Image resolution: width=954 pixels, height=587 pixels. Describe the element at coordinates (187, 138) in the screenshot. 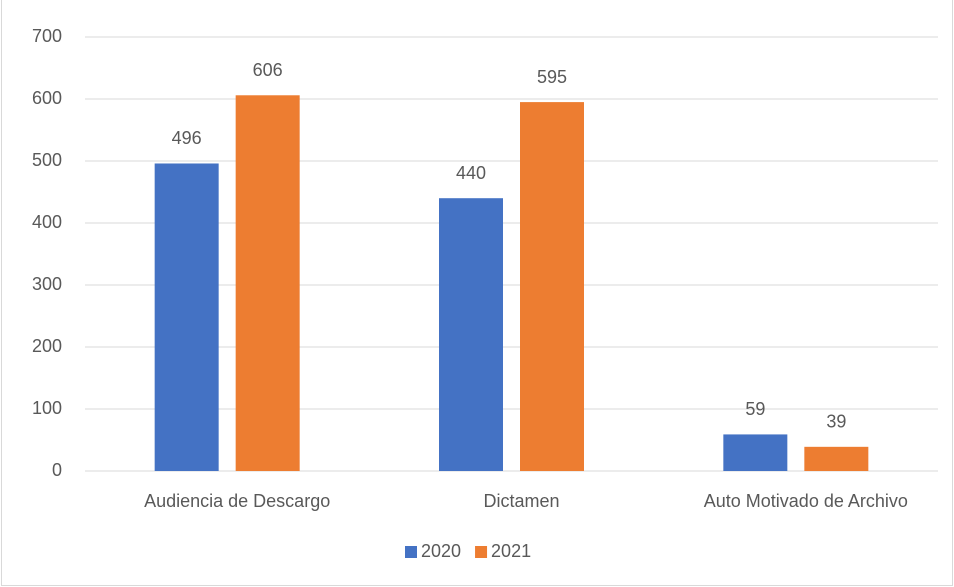

I see `data-label: 496` at that location.